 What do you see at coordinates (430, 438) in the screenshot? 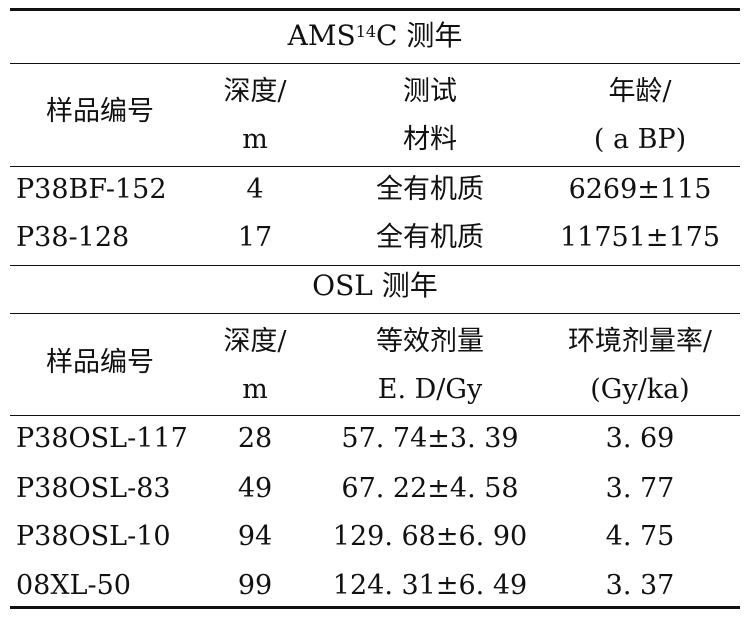
I see `table-row-ed: 57. 74±3. 39` at bounding box center [430, 438].